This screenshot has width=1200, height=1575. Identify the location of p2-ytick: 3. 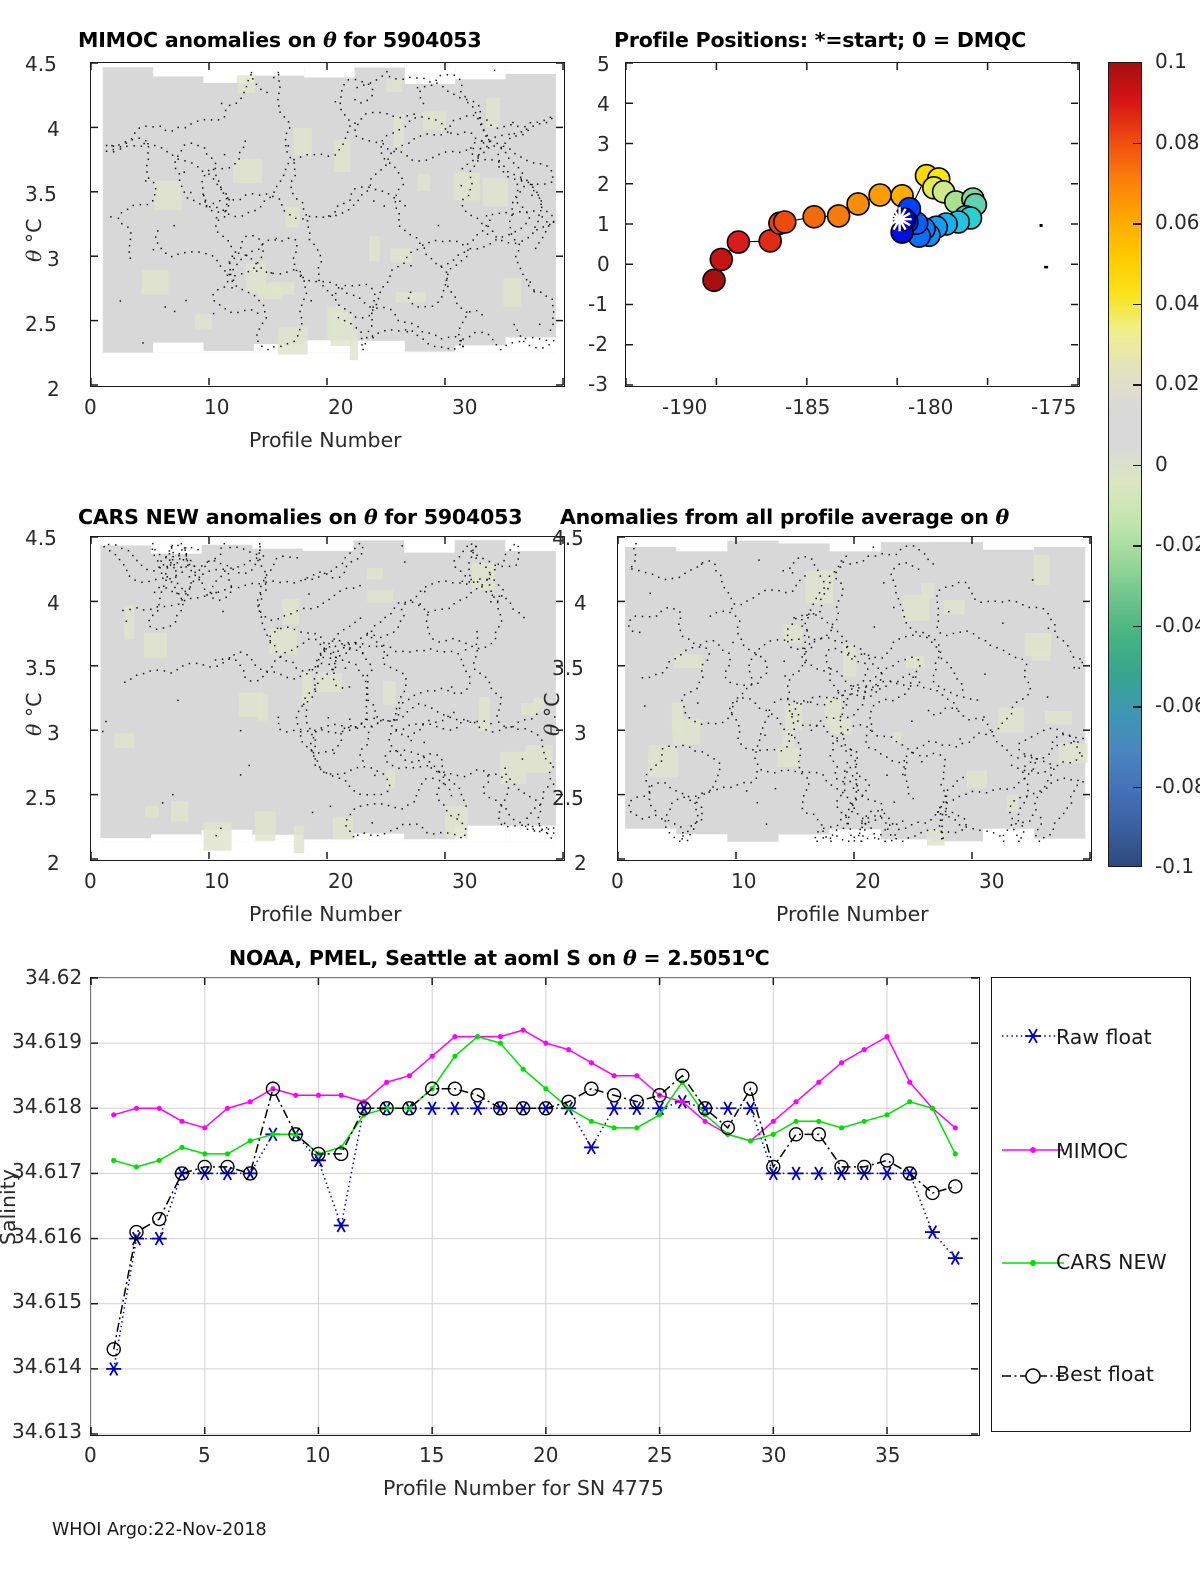
(603, 144).